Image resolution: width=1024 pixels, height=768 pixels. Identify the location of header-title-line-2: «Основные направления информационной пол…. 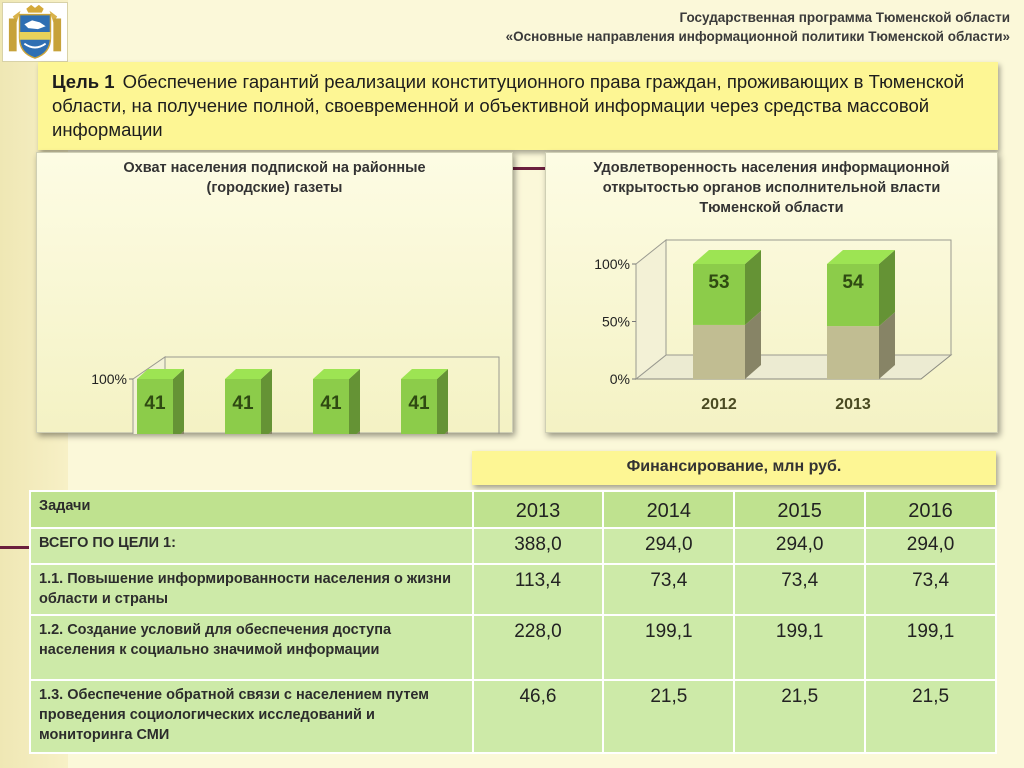
(757, 36).